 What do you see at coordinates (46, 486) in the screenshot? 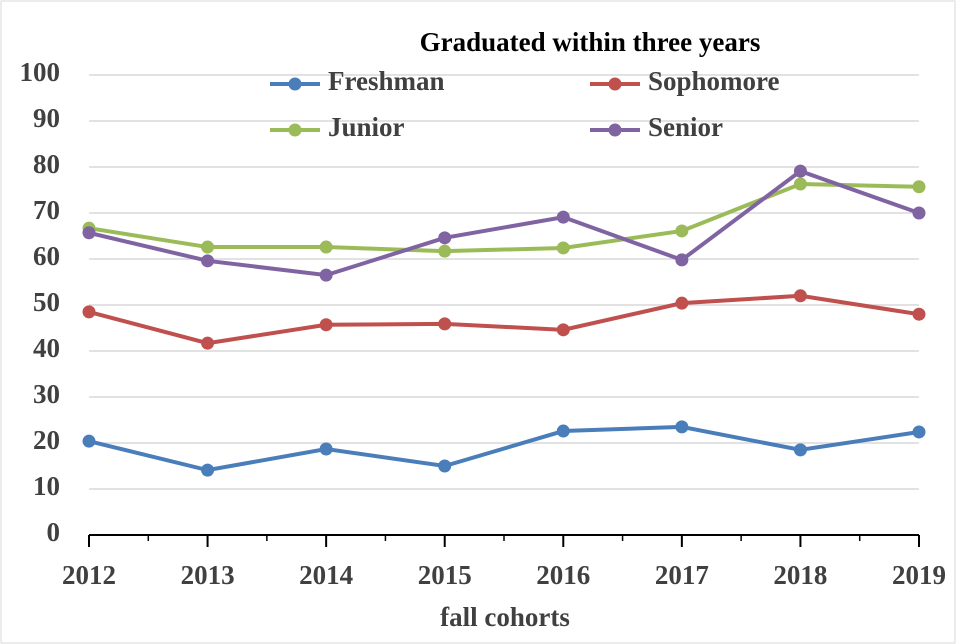
I see `y-tick-label: 10` at bounding box center [46, 486].